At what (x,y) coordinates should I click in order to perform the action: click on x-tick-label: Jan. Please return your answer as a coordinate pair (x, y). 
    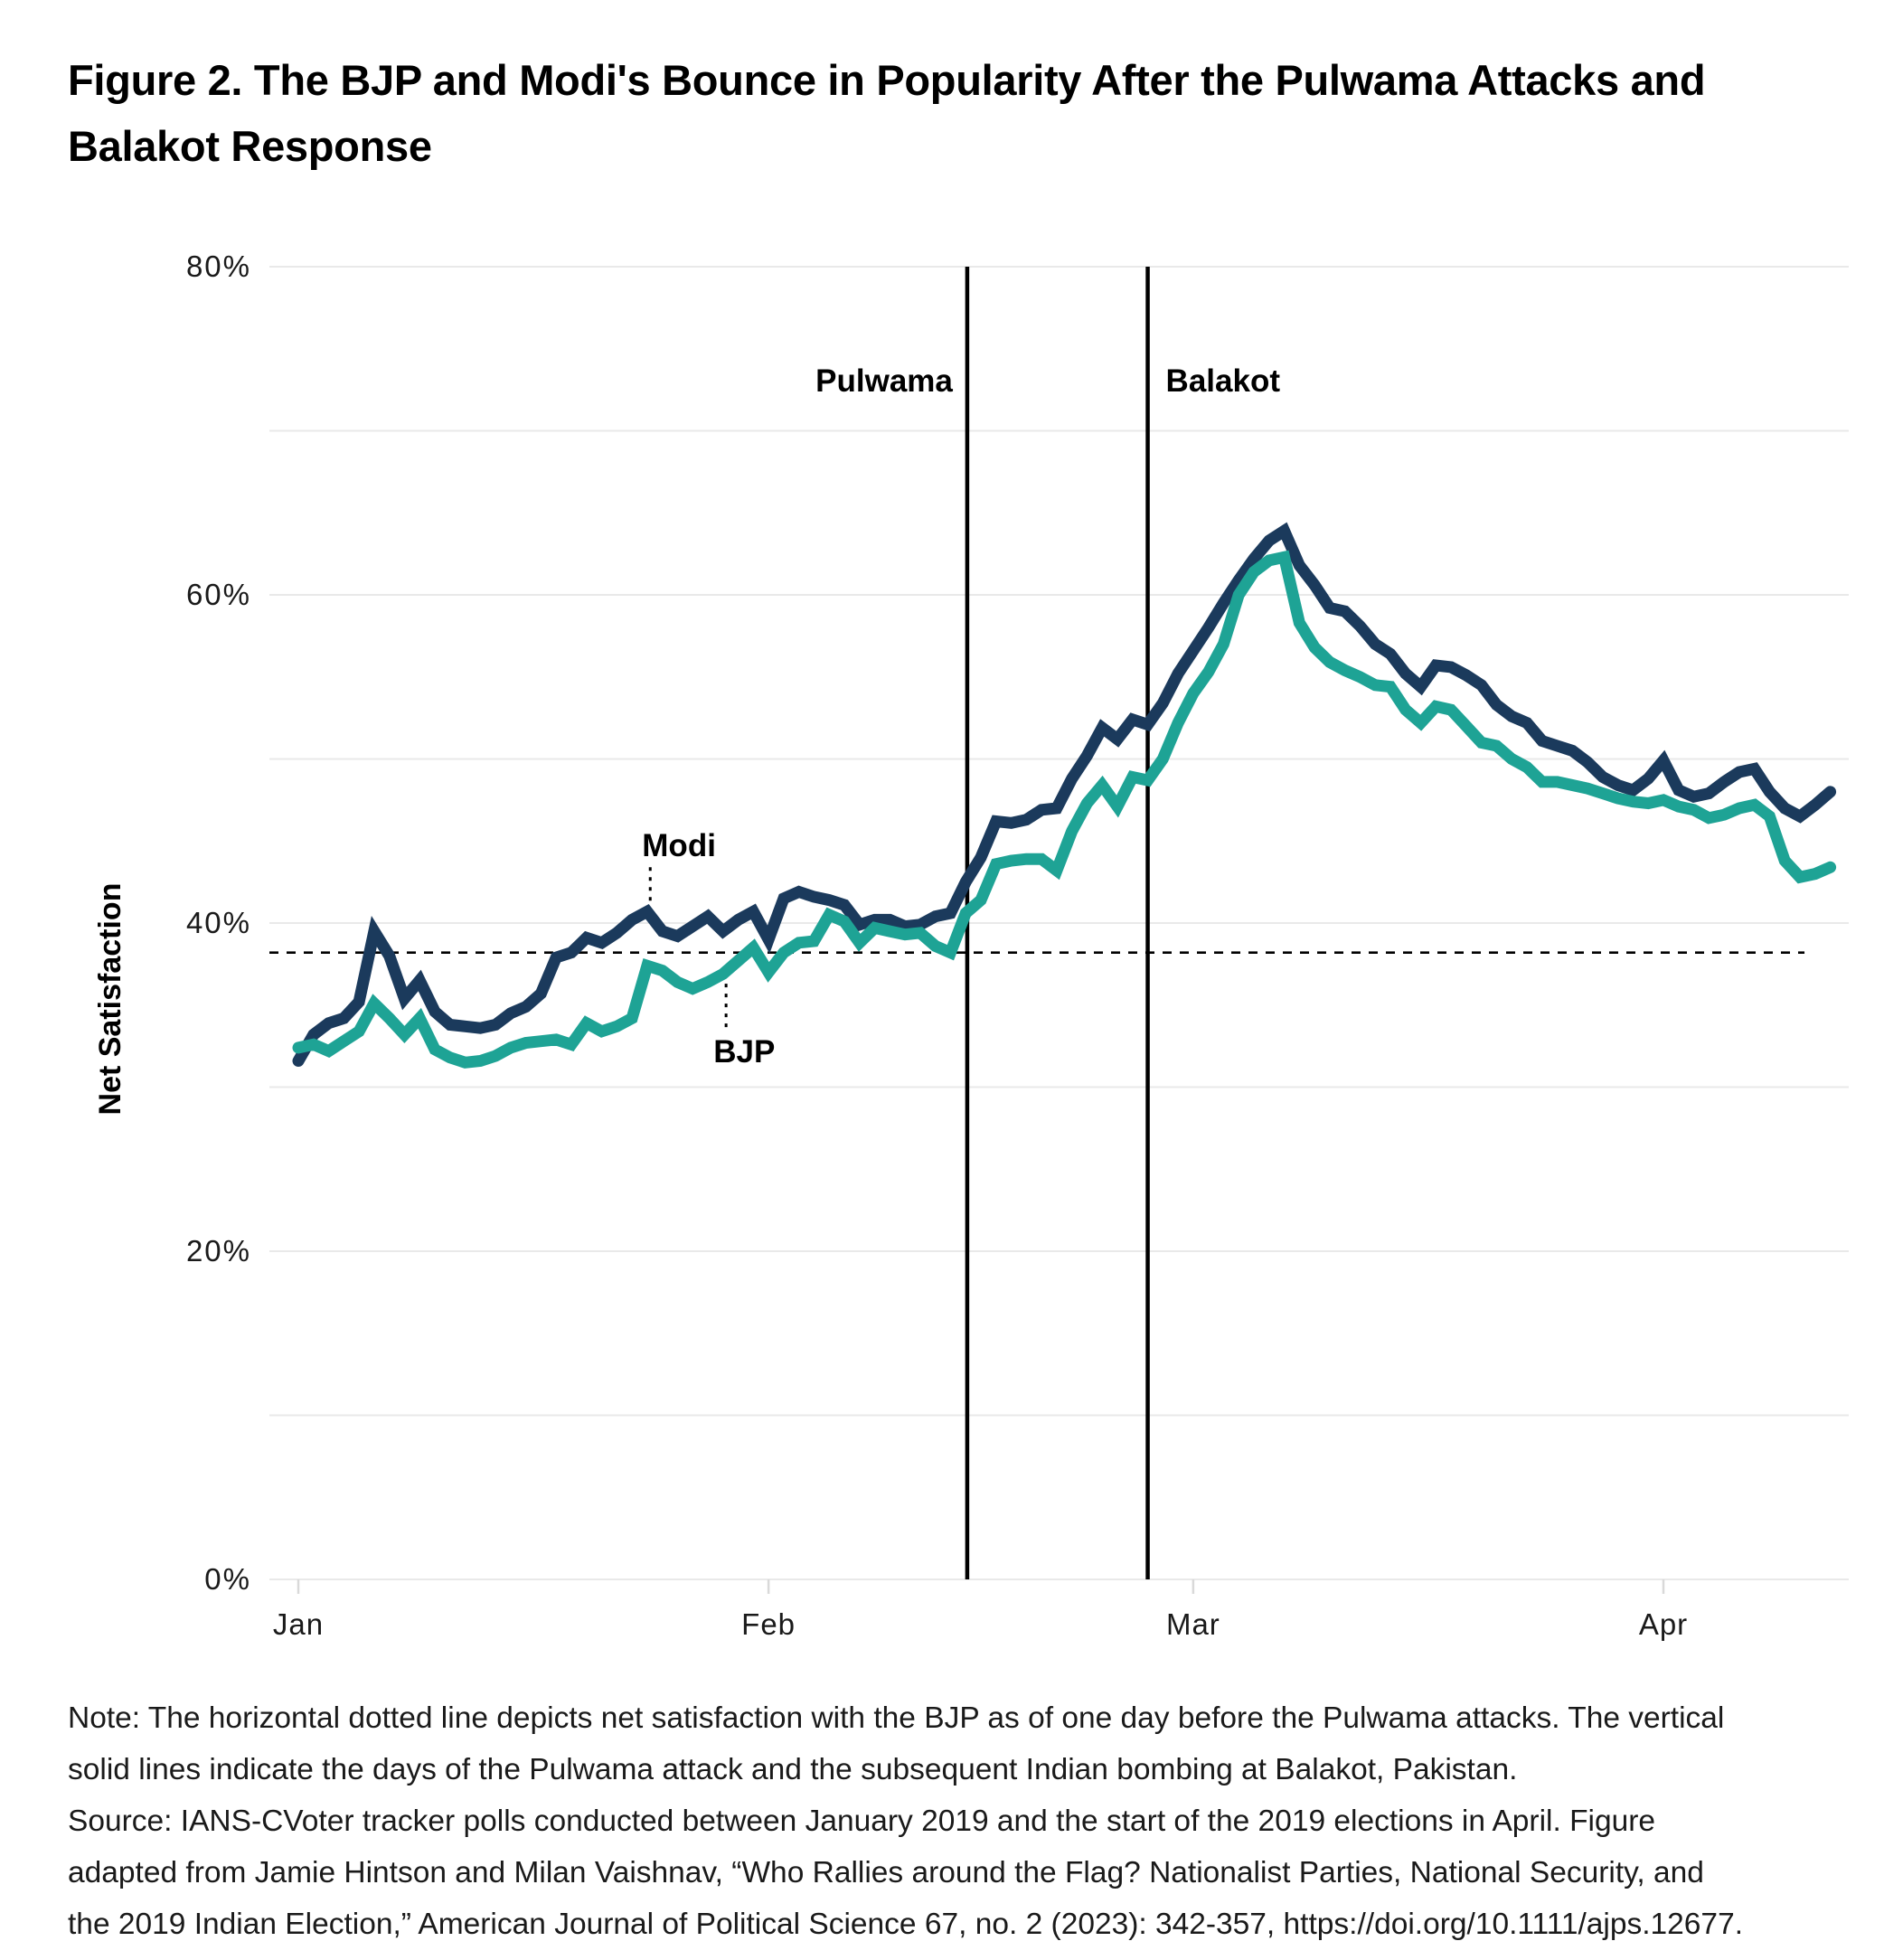
    Looking at the image, I should click on (298, 1624).